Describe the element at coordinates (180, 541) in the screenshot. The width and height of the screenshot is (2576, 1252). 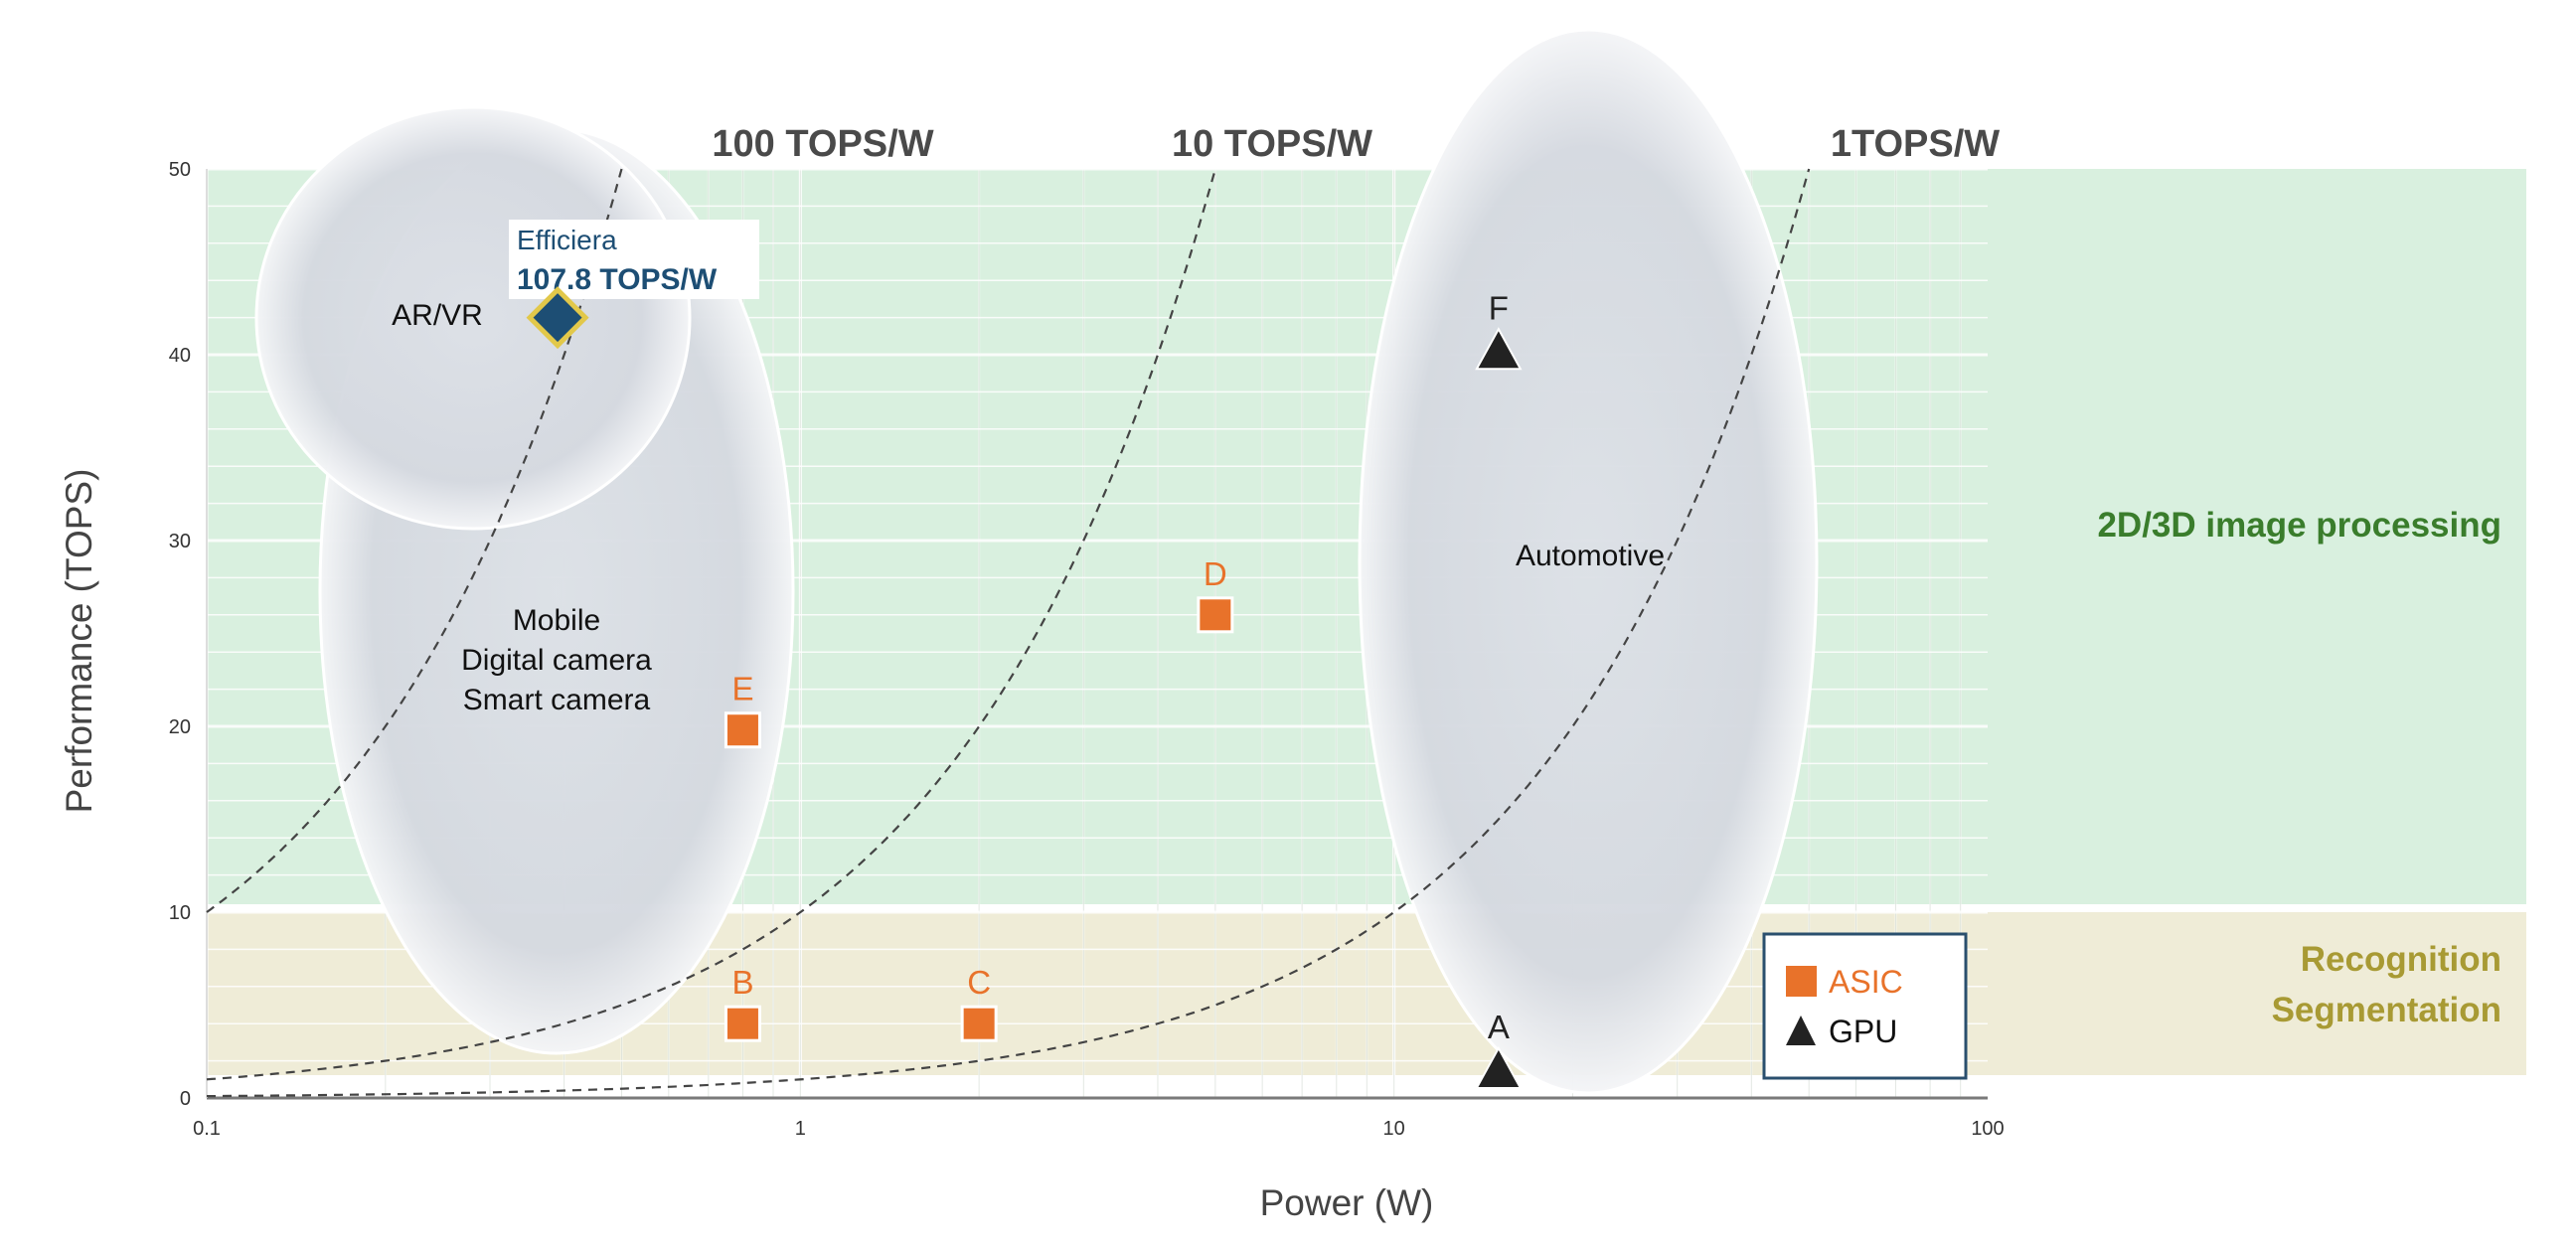
I see `y-tick-label: 30` at that location.